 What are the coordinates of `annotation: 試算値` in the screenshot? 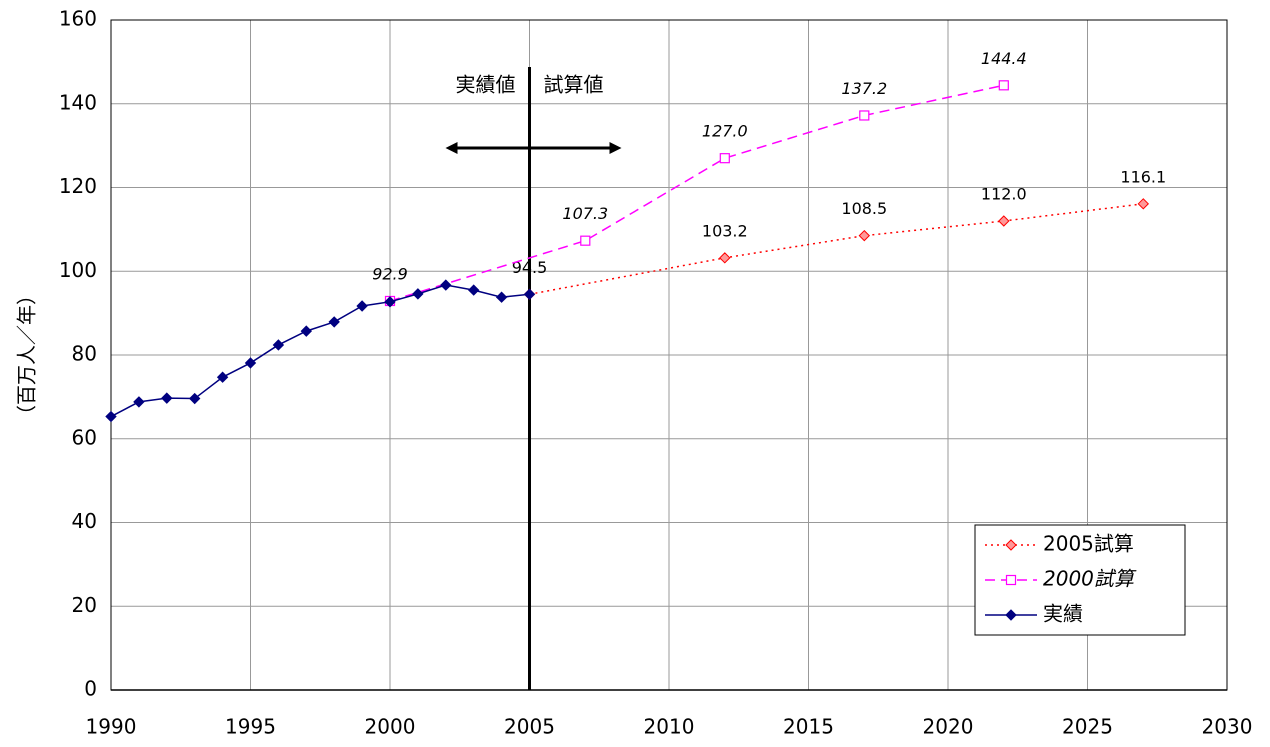 It's located at (574, 85).